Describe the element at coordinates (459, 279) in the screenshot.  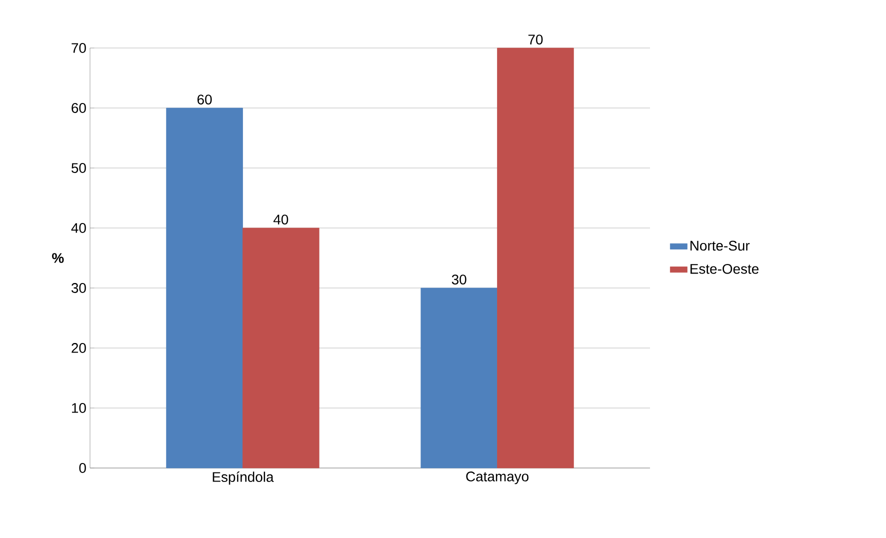
I see `data-label: 30` at that location.